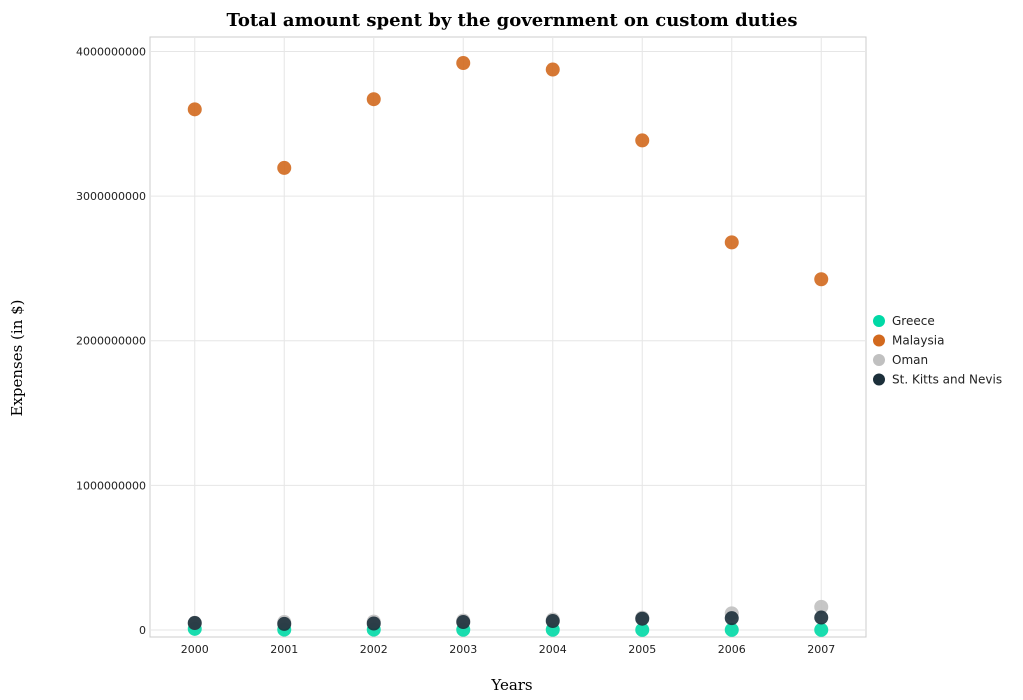 This screenshot has width=1023, height=700. I want to click on x-axis-ticks: 2000 2001 2002 2003 2004 2005 2006 2007, so click(508, 649).